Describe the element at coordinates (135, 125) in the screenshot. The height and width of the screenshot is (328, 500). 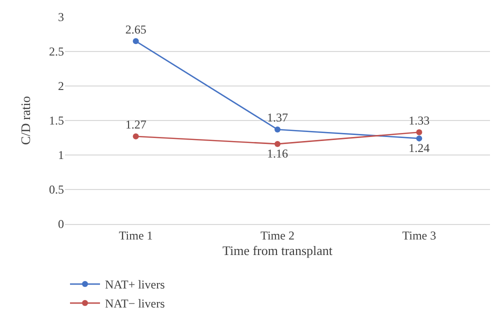
I see `data-label: 1.27` at that location.